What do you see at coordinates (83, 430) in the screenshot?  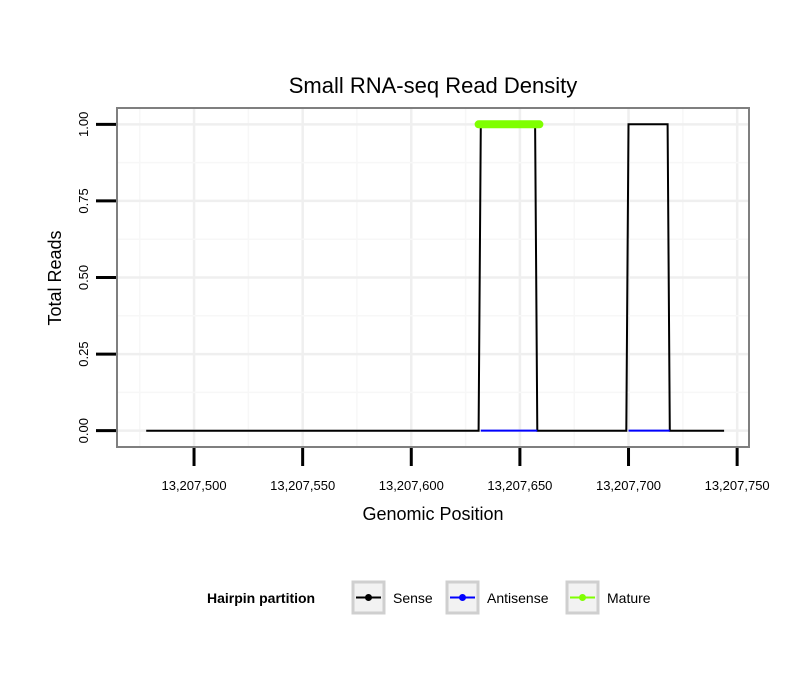 I see `y-tick-label: 0.00` at bounding box center [83, 430].